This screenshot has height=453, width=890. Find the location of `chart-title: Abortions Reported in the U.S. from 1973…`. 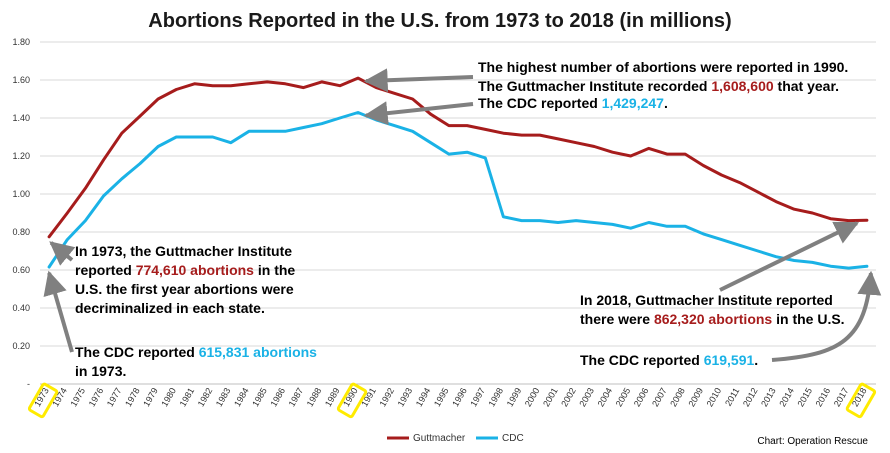

chart-title: Abortions Reported in the U.S. from 1973… is located at coordinates (439, 21).